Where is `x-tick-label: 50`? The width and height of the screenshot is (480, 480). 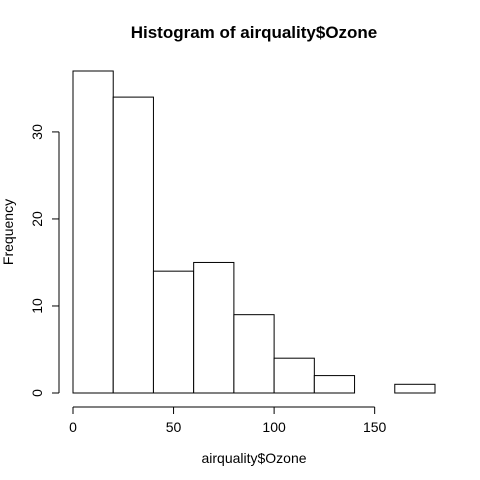
x-tick-label: 50 is located at coordinates (174, 427).